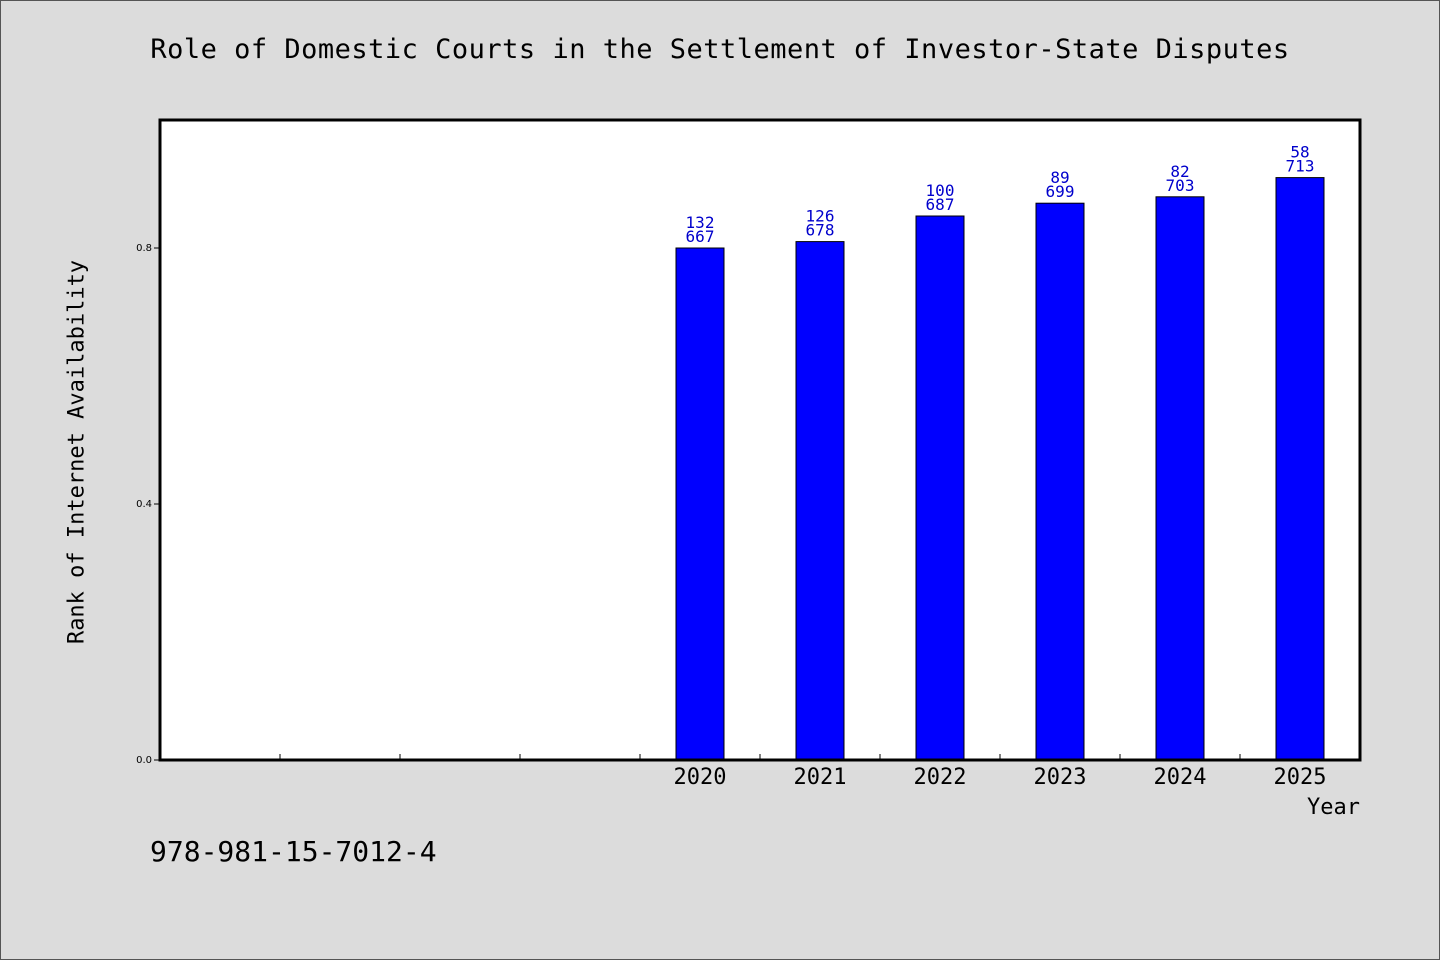 This screenshot has height=960, width=1440. Describe the element at coordinates (700, 504) in the screenshot. I see `bar-2020` at that location.